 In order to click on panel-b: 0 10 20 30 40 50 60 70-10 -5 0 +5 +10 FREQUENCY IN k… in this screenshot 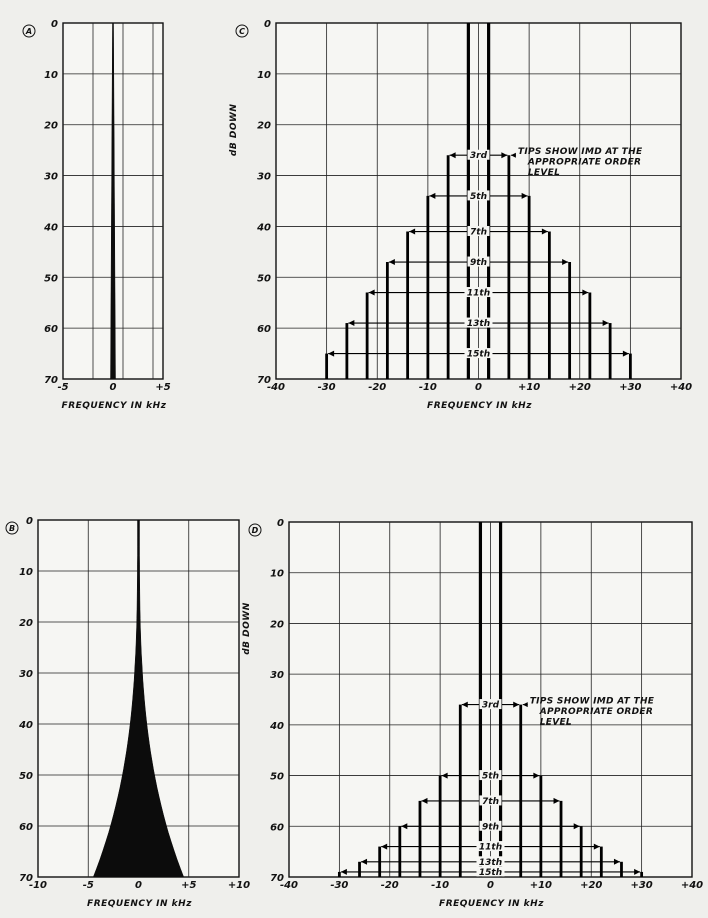, I will do `click(127, 712)`.